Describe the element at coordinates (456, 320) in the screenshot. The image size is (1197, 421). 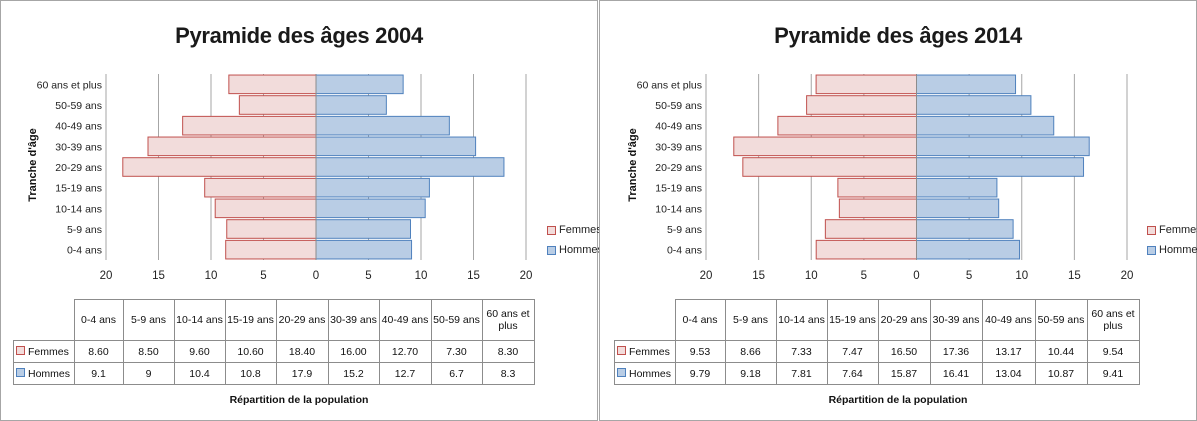
I see `table-header-cell: 50-59 ans` at that location.